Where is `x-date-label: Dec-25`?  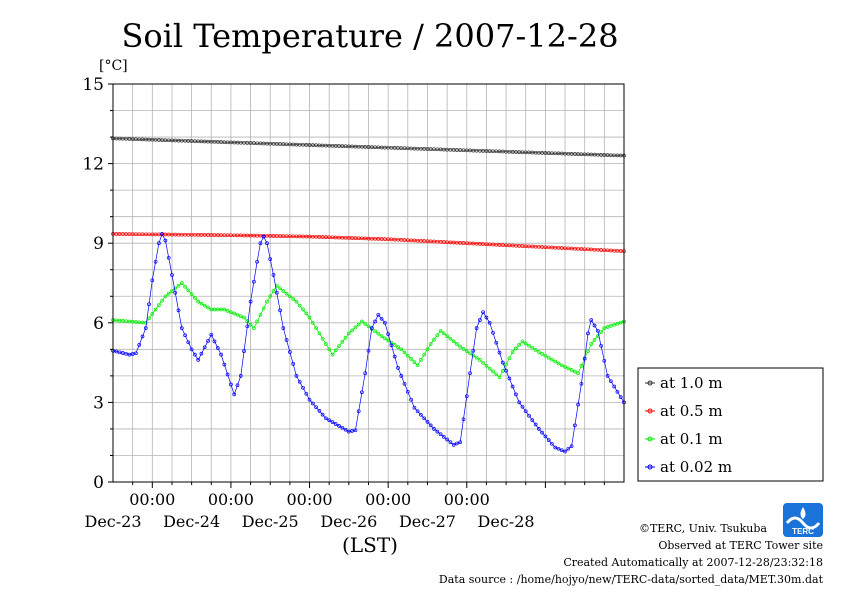 x-date-label: Dec-25 is located at coordinates (270, 521).